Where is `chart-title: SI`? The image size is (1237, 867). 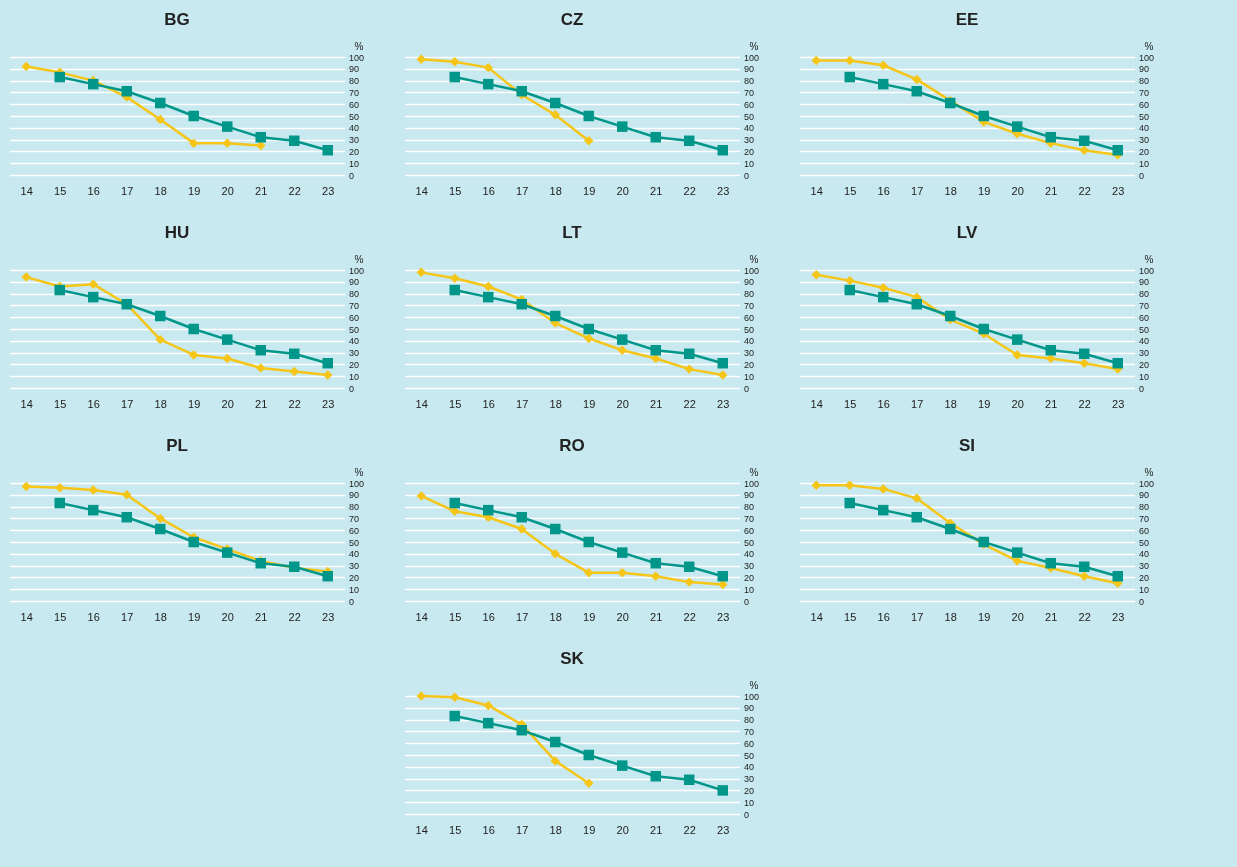
chart-title: SI is located at coordinates (967, 445).